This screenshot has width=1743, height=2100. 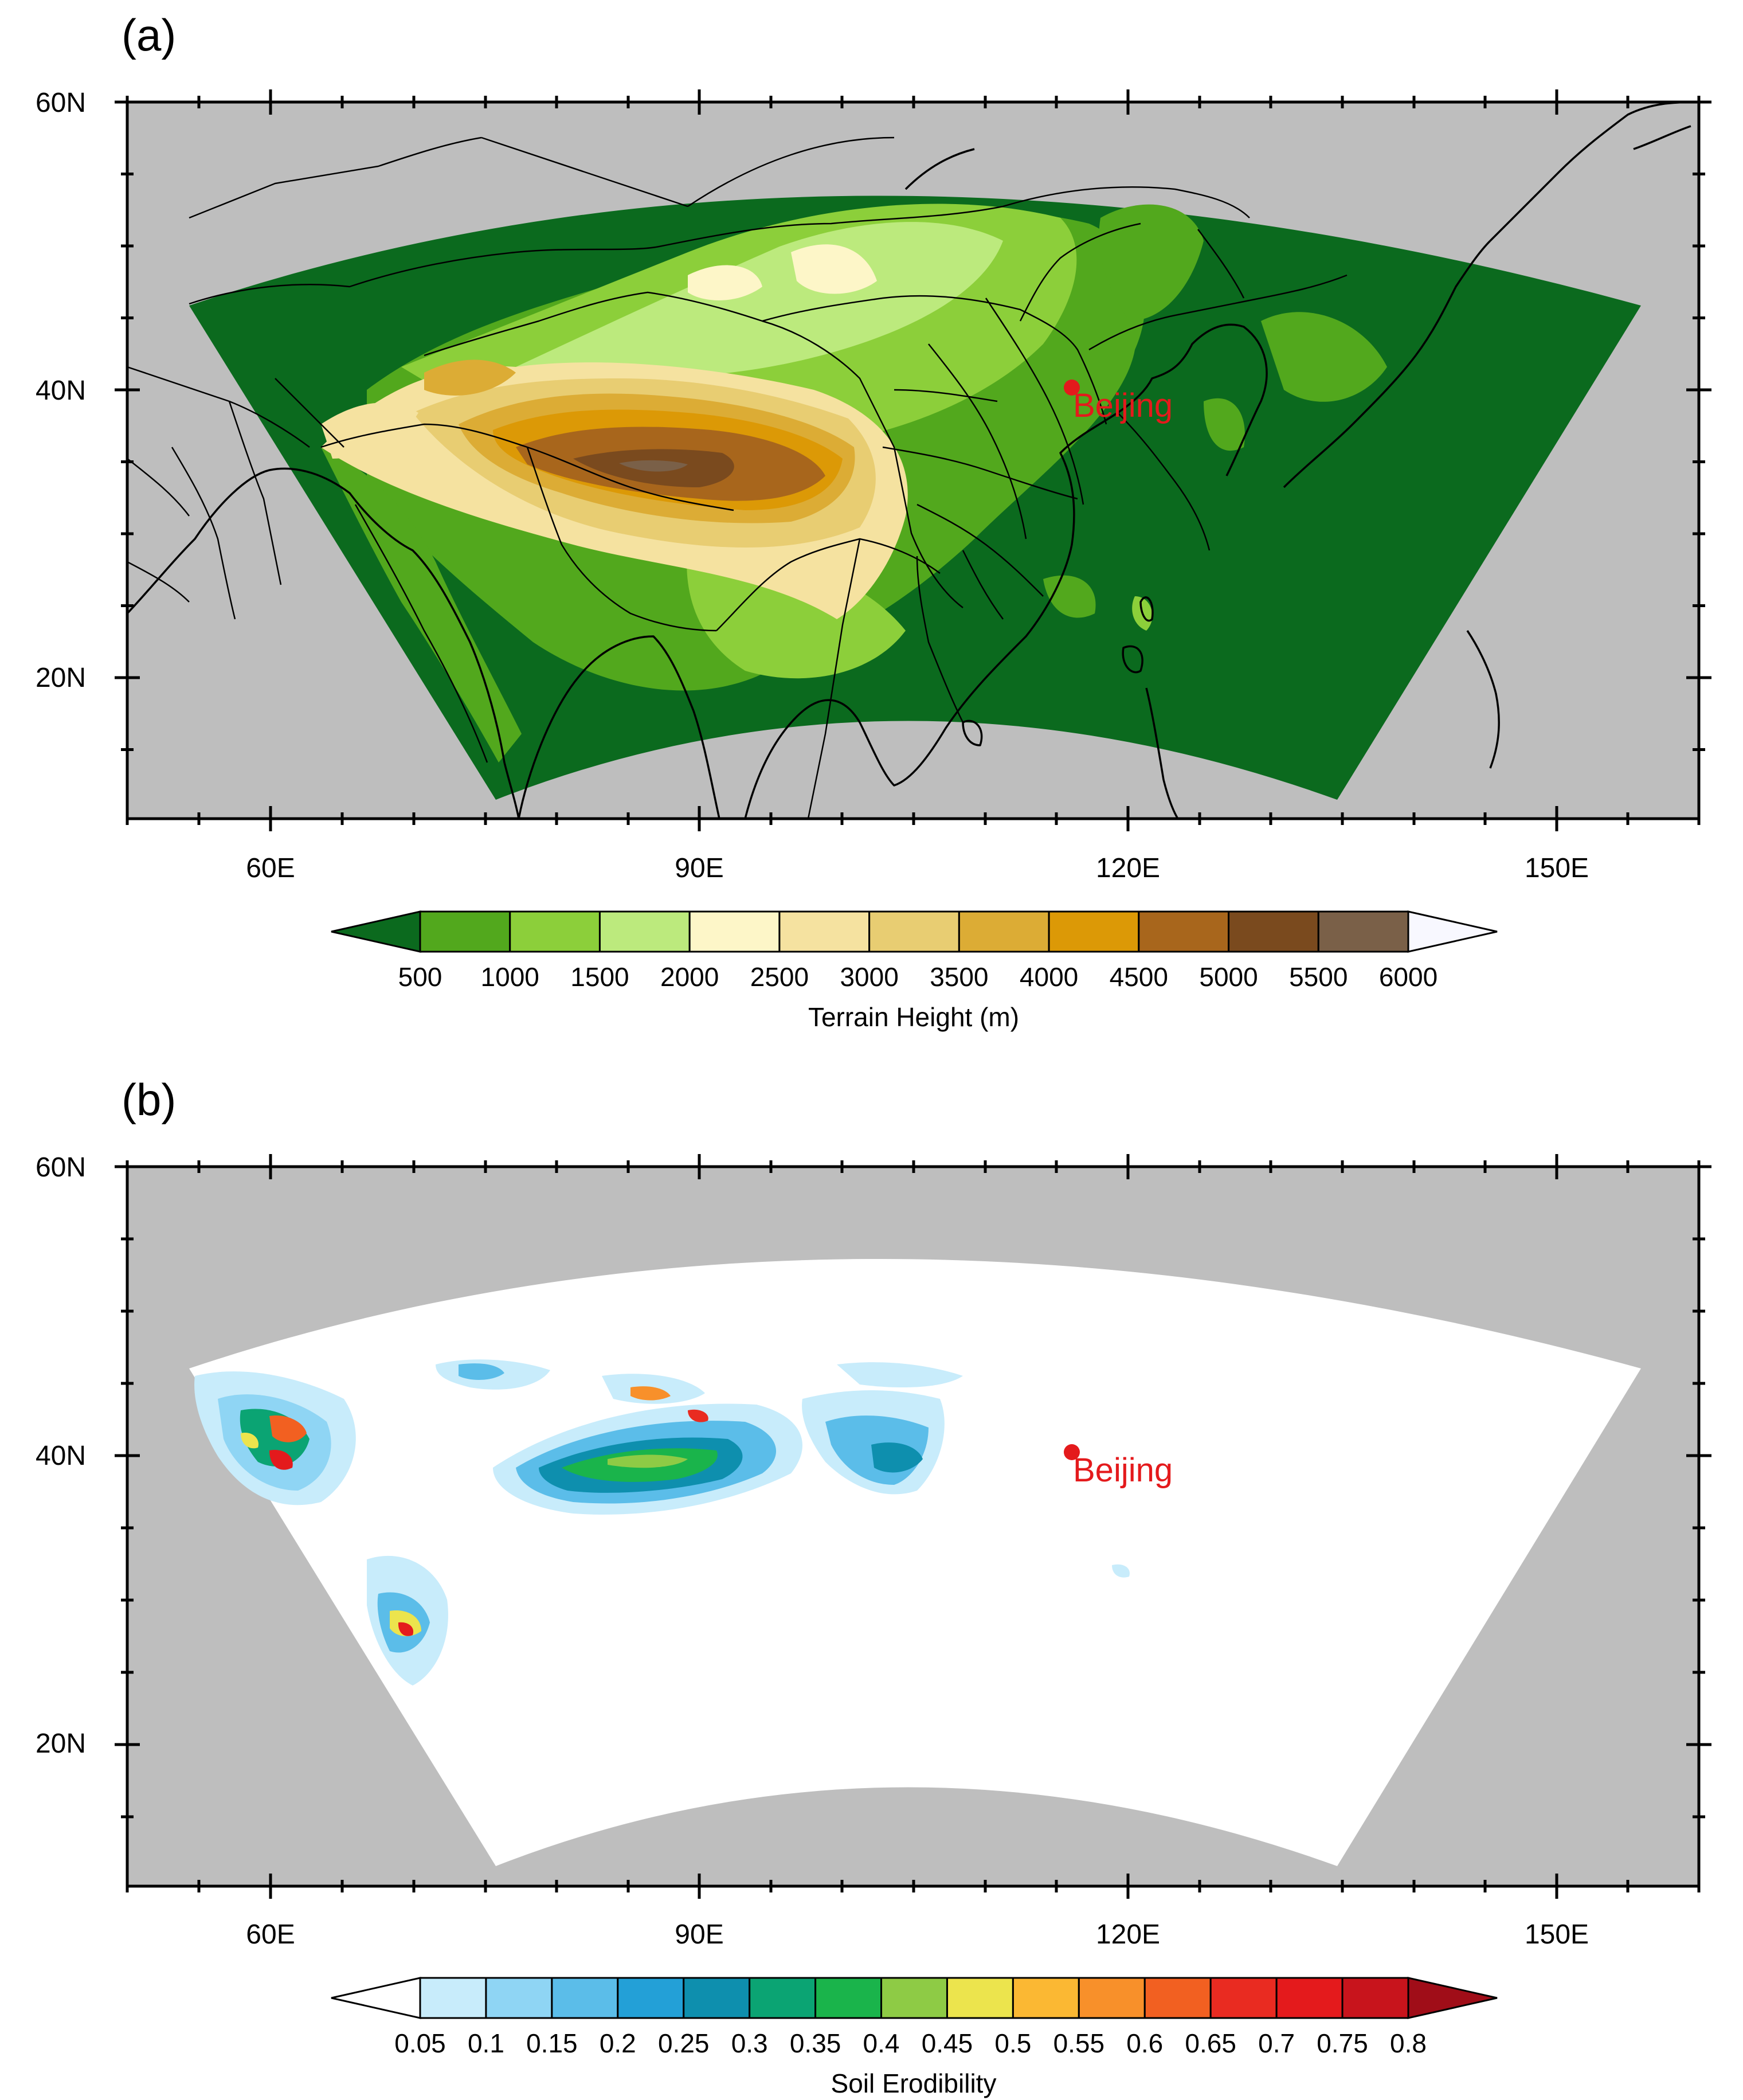 What do you see at coordinates (662, 1522) in the screenshot?
I see `erodibility-shading` at bounding box center [662, 1522].